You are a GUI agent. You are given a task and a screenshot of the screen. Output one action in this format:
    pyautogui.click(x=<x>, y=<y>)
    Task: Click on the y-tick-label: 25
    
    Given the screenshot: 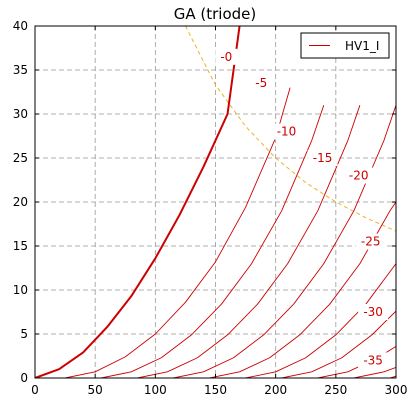 What is the action you would take?
    pyautogui.click(x=20, y=158)
    